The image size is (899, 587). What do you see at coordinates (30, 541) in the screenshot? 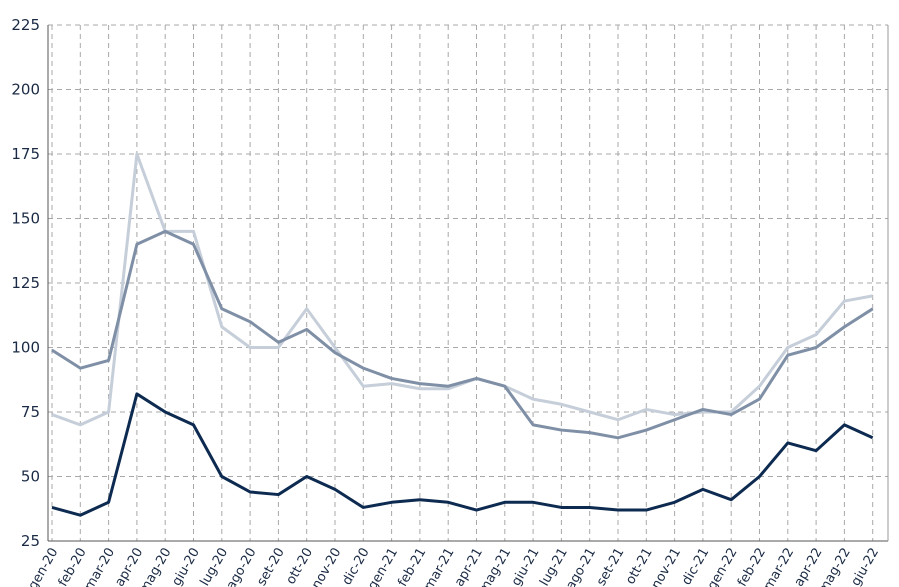
I see `y-tick-label: 25` at bounding box center [30, 541].